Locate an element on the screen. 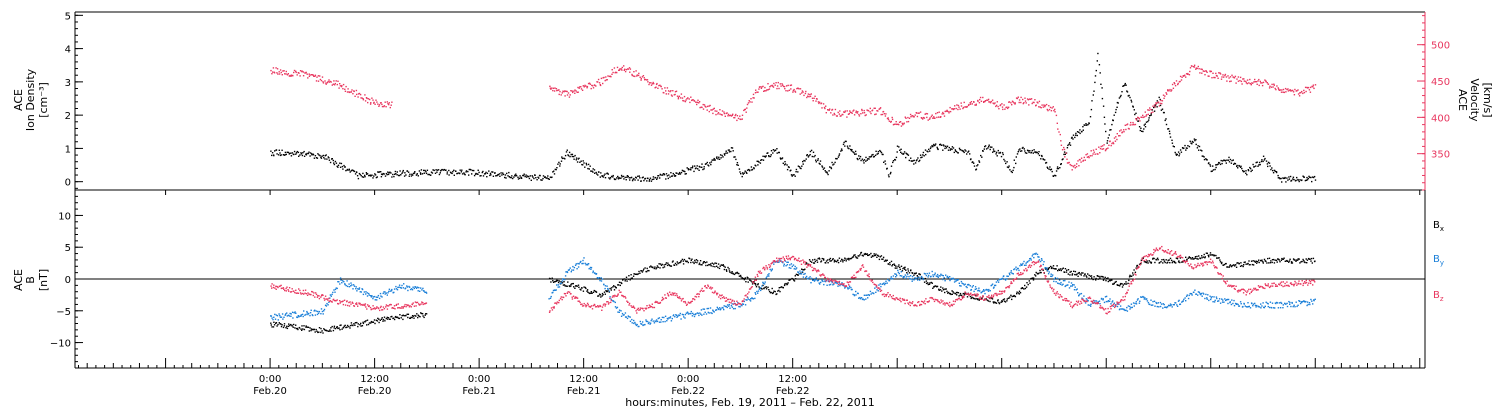 This screenshot has height=410, width=1500. tick-label: 2 is located at coordinates (68, 116).